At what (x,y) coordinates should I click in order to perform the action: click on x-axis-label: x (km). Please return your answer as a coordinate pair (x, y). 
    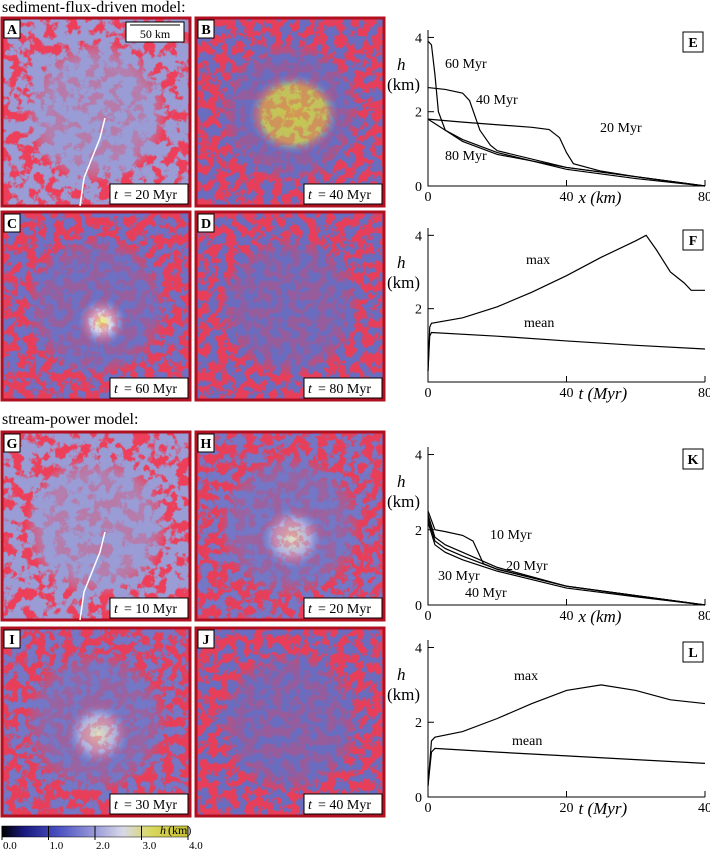
    Looking at the image, I should click on (600, 197).